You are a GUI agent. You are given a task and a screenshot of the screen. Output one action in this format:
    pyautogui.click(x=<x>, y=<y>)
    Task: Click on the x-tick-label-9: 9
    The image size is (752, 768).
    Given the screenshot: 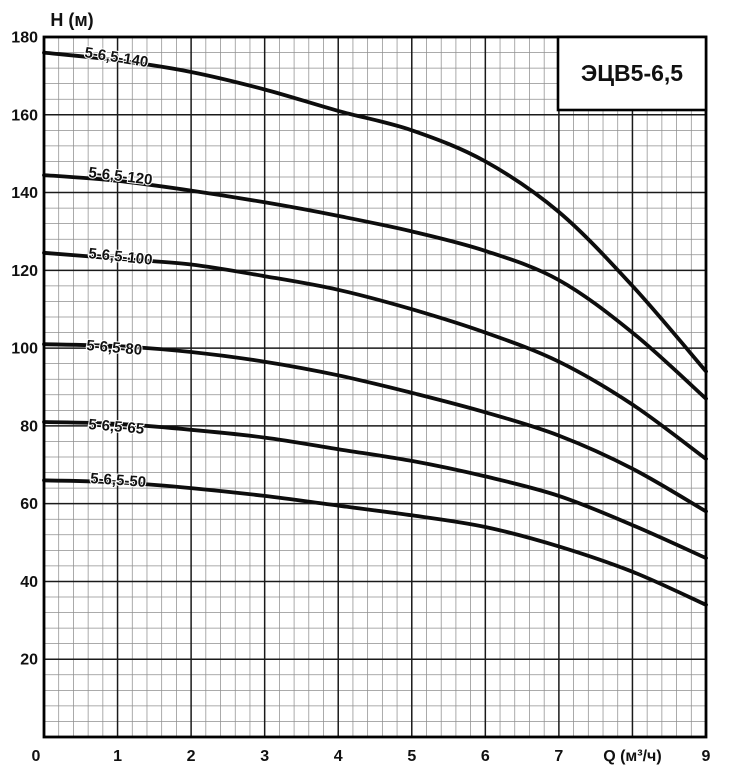 What is the action you would take?
    pyautogui.click(x=706, y=756)
    